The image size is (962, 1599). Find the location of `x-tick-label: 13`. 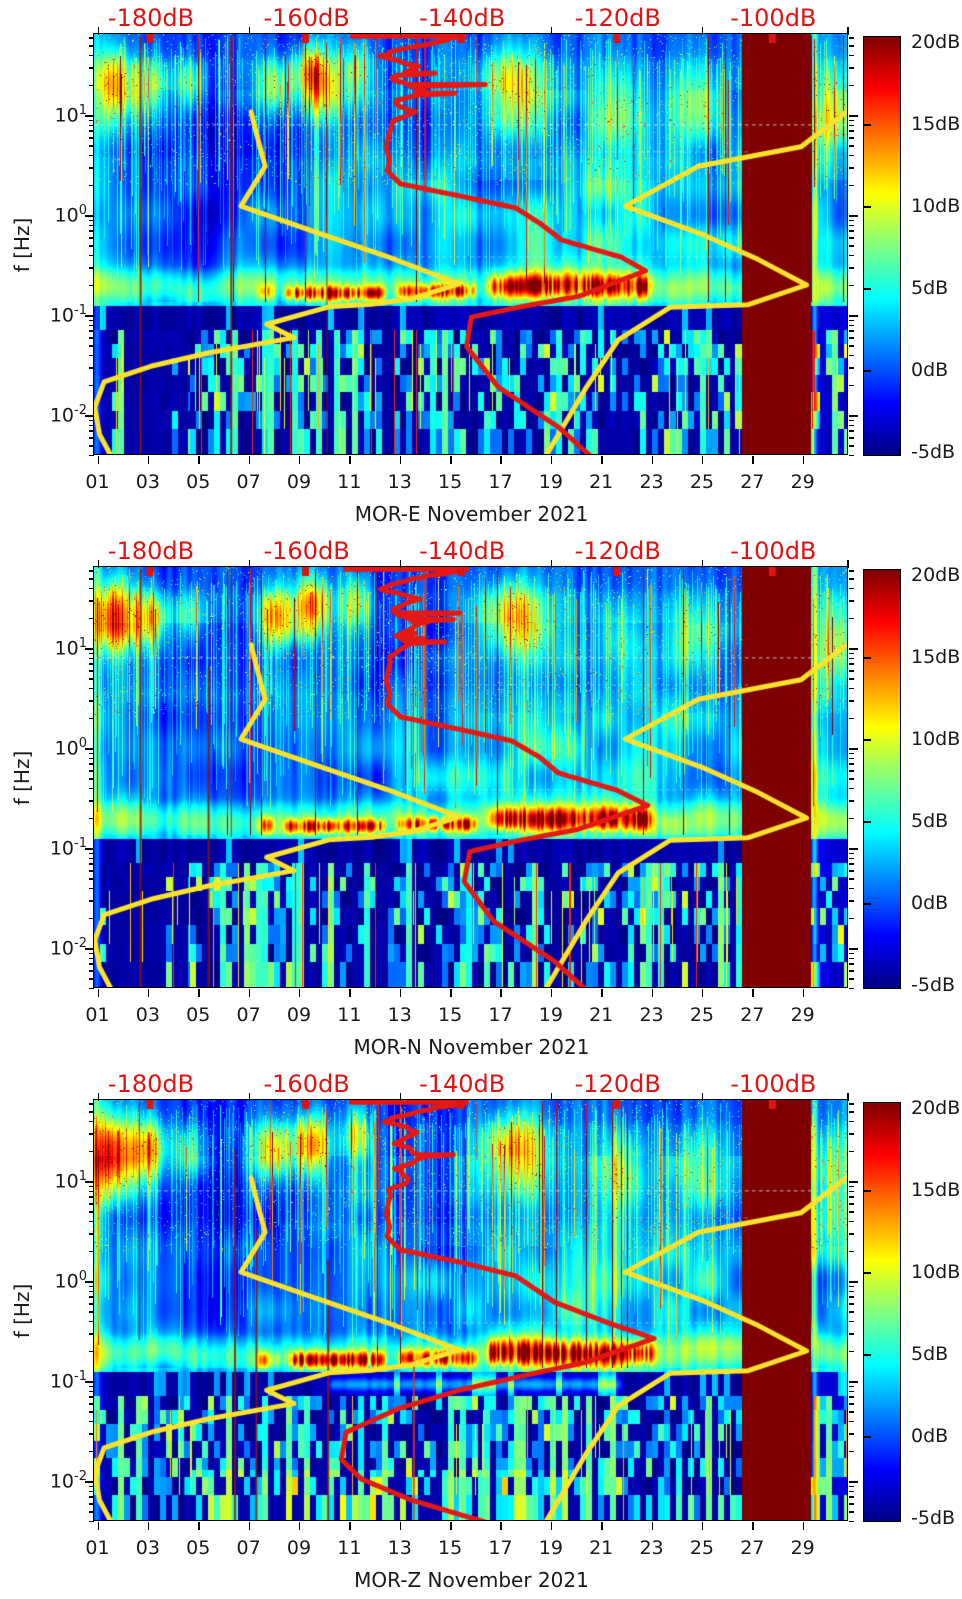

x-tick-label: 13 is located at coordinates (399, 1548).